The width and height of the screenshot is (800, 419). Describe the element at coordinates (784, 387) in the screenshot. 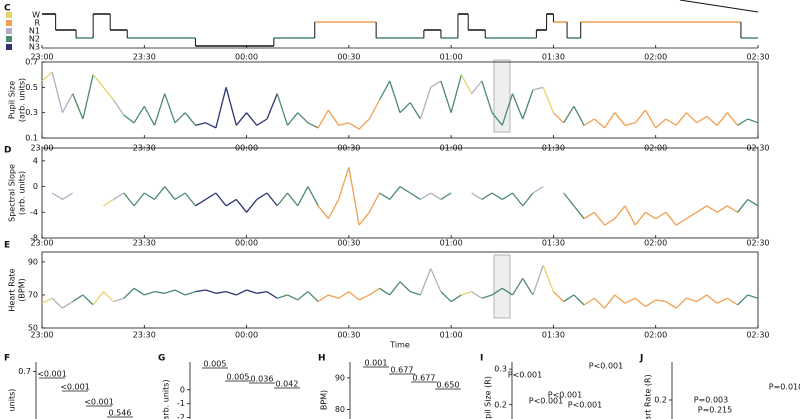

I see `p-value: P=0.010` at that location.